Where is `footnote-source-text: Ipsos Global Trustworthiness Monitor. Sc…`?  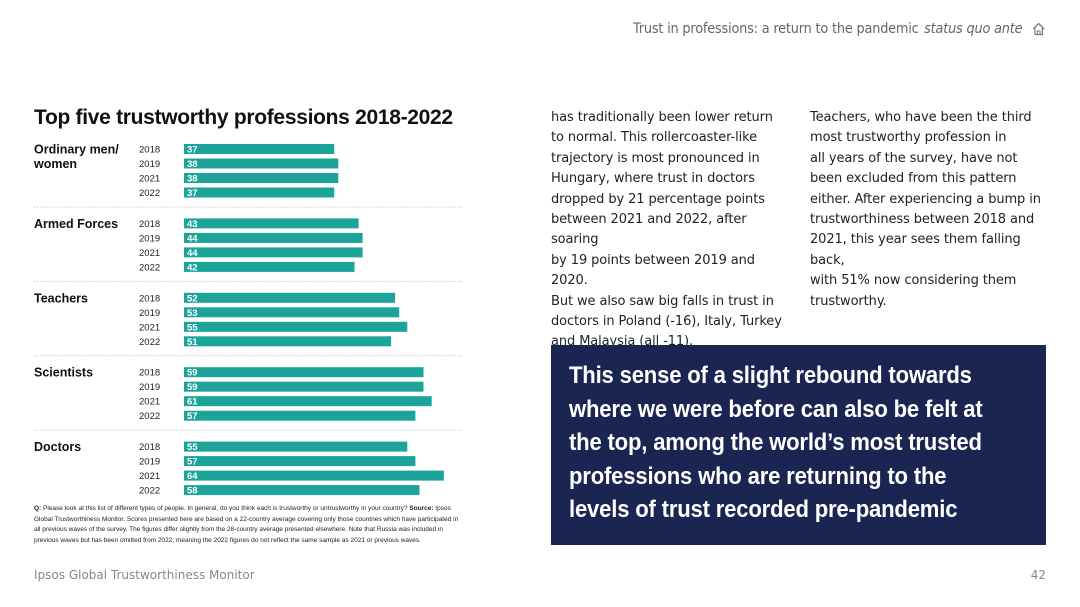 footnote-source-text: Ipsos Global Trustworthiness Monitor. Sc… is located at coordinates (246, 524).